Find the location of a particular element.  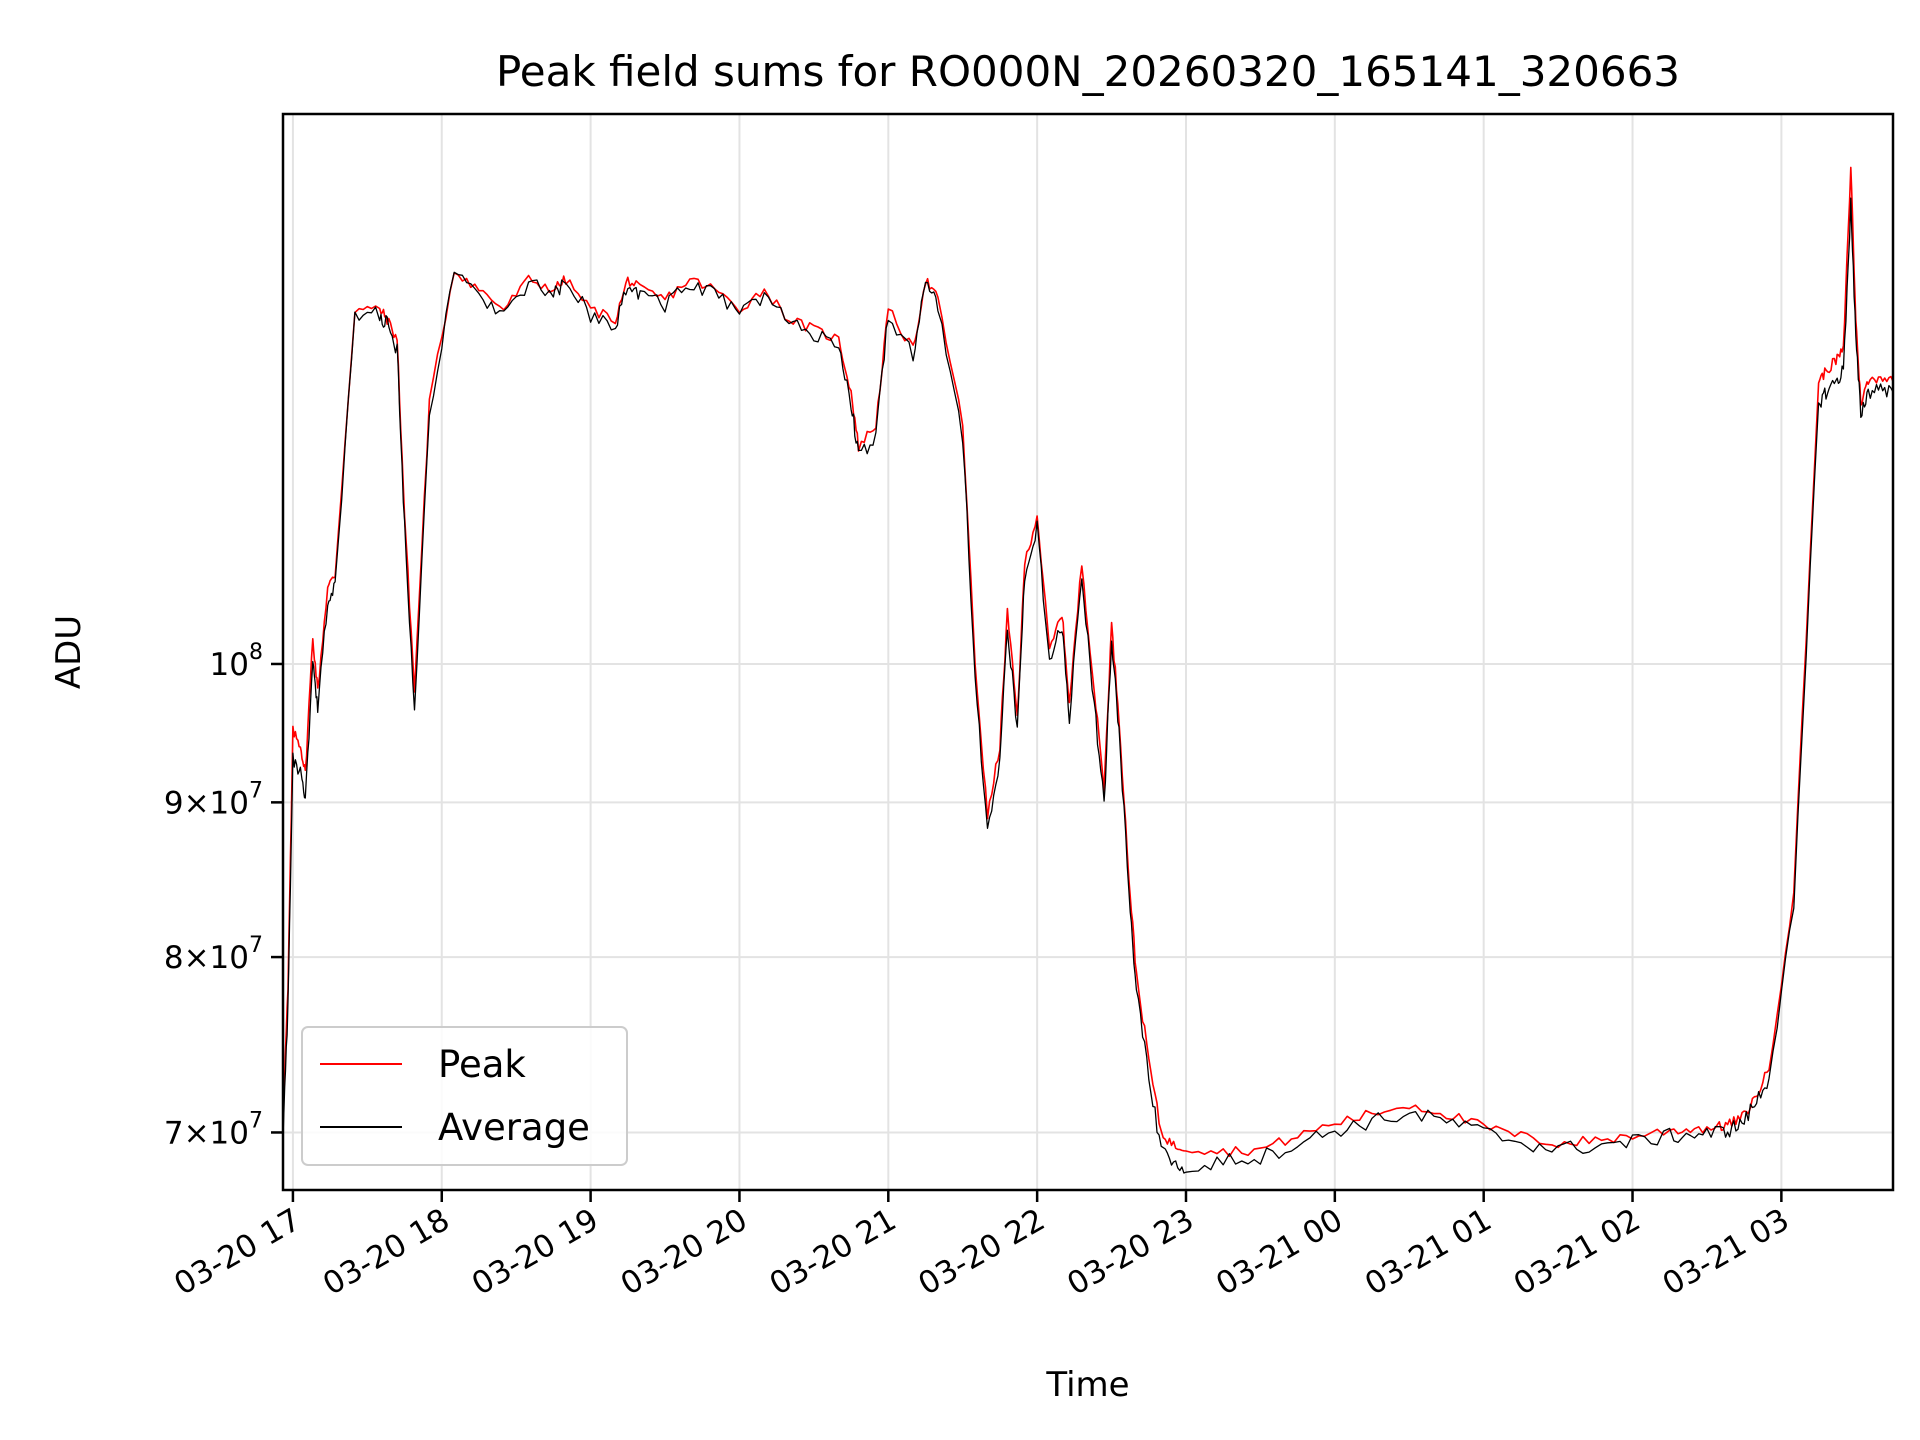

x-tick-label: 03-21 01 is located at coordinates (1428, 1252).